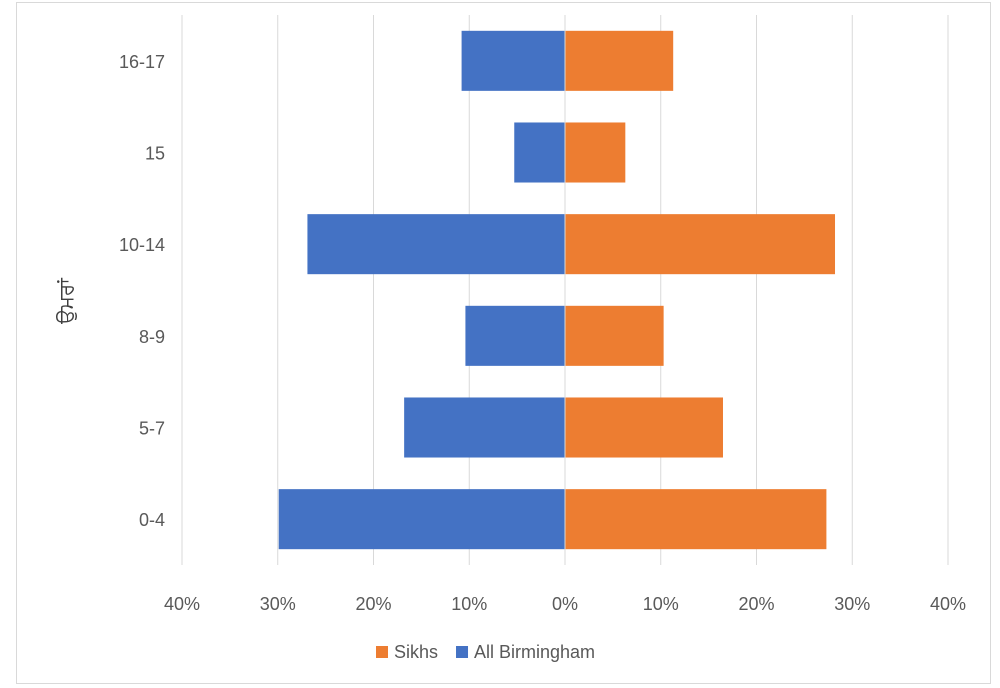 This screenshot has width=1000, height=688. I want to click on category-label: 8-9, so click(152, 337).